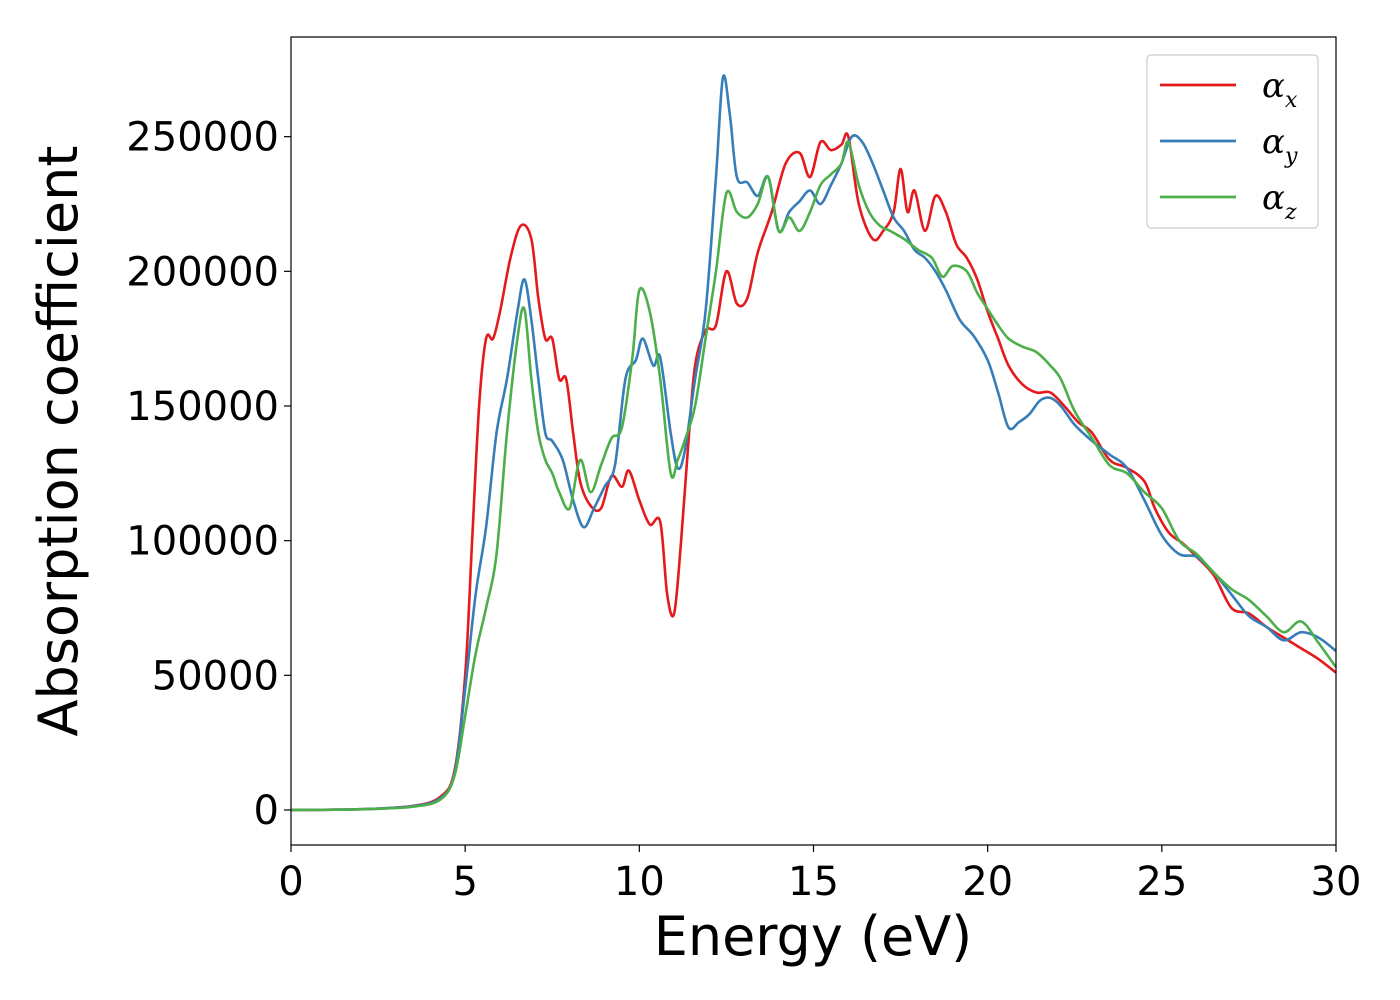 This screenshot has width=1400, height=1000. I want to click on x-axis-ticks: 0 5 10 15 20 25 30, so click(819, 875).